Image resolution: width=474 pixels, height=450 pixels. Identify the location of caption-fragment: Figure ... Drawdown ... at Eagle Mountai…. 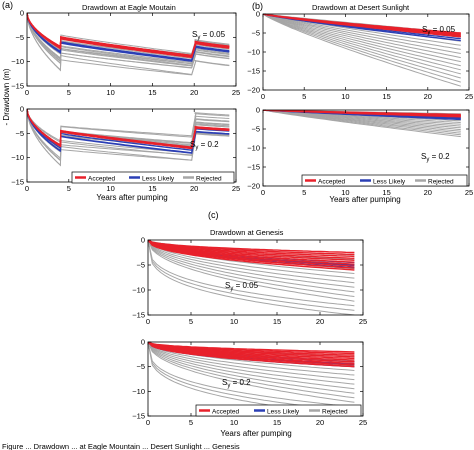
(121, 446).